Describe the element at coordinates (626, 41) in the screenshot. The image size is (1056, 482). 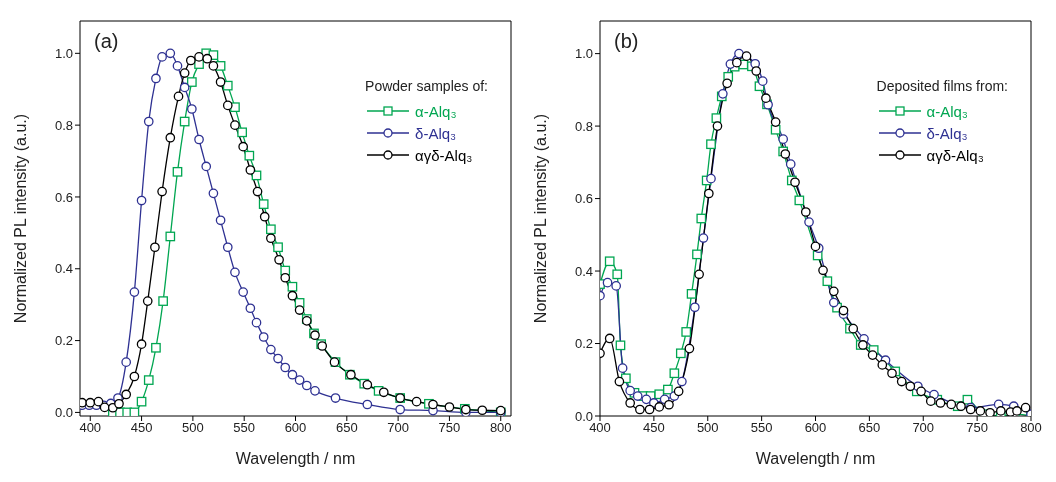
I see `annotation: (b)` at that location.